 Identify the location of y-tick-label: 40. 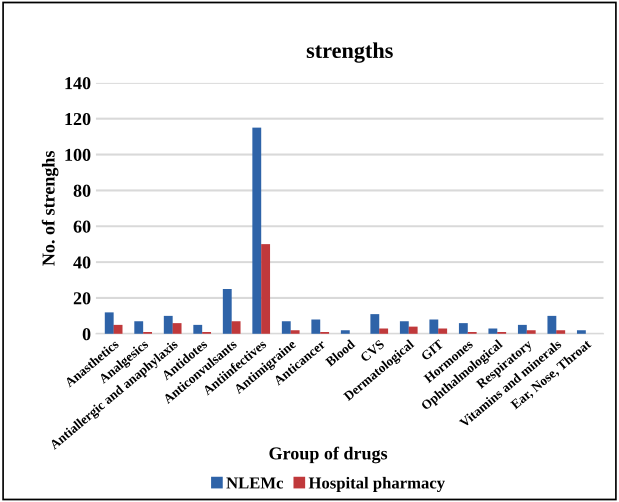
(81, 262).